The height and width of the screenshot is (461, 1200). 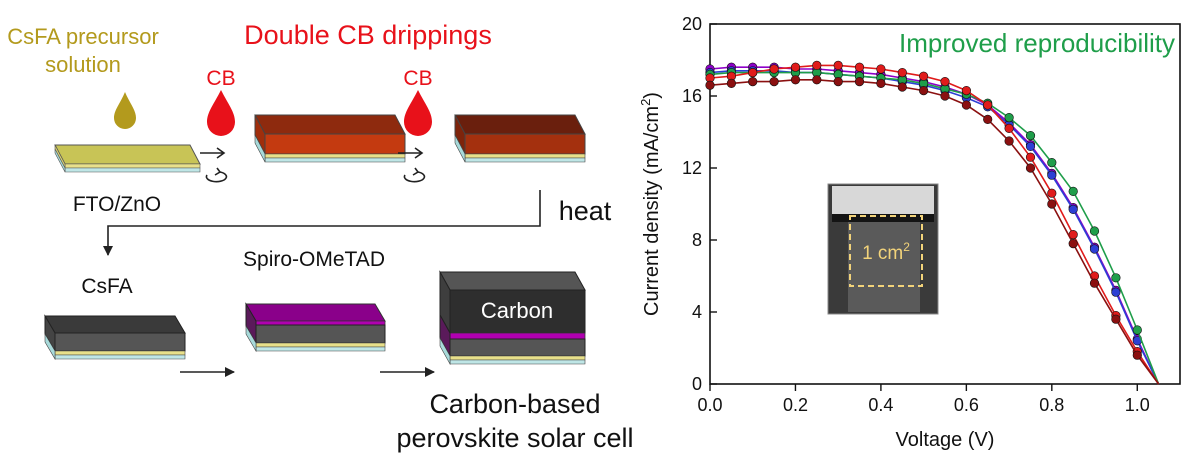 What do you see at coordinates (692, 96) in the screenshot?
I see `y-tick-label: 16` at bounding box center [692, 96].